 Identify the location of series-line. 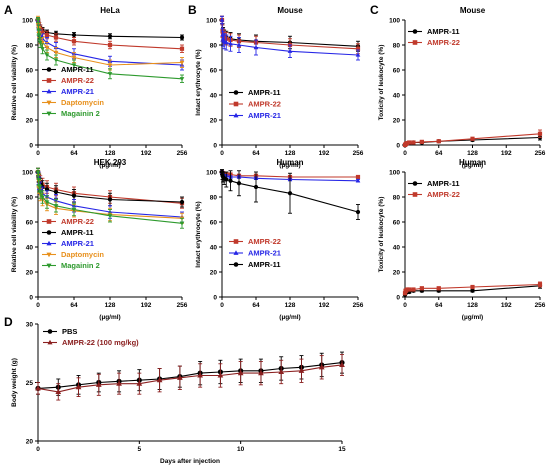
(190, 375).